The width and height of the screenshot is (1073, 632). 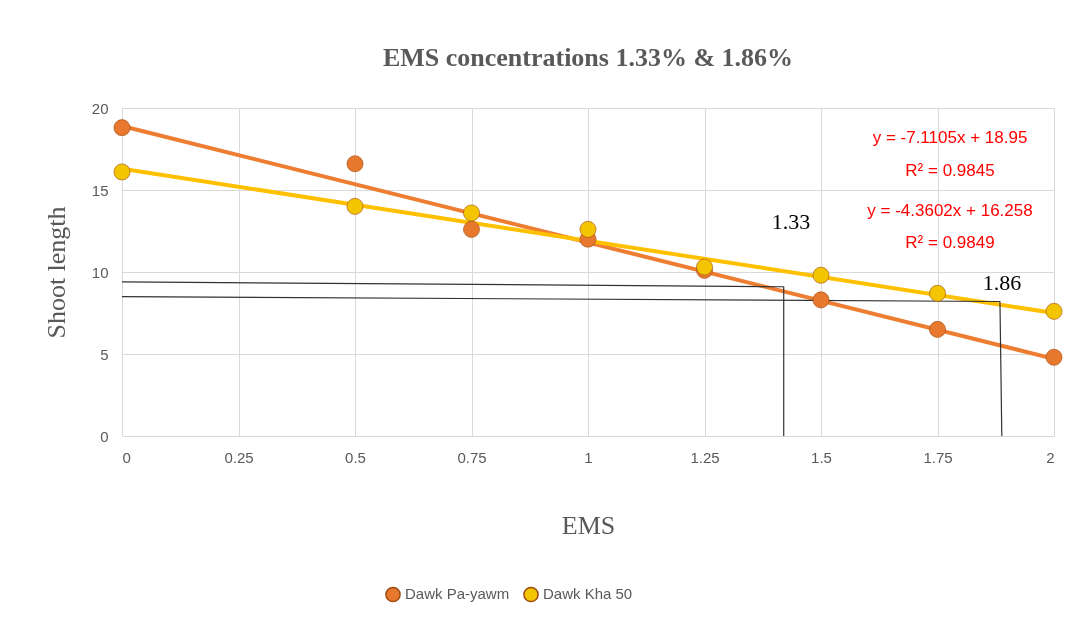 I want to click on x-tick-label: 0, so click(x=126, y=457).